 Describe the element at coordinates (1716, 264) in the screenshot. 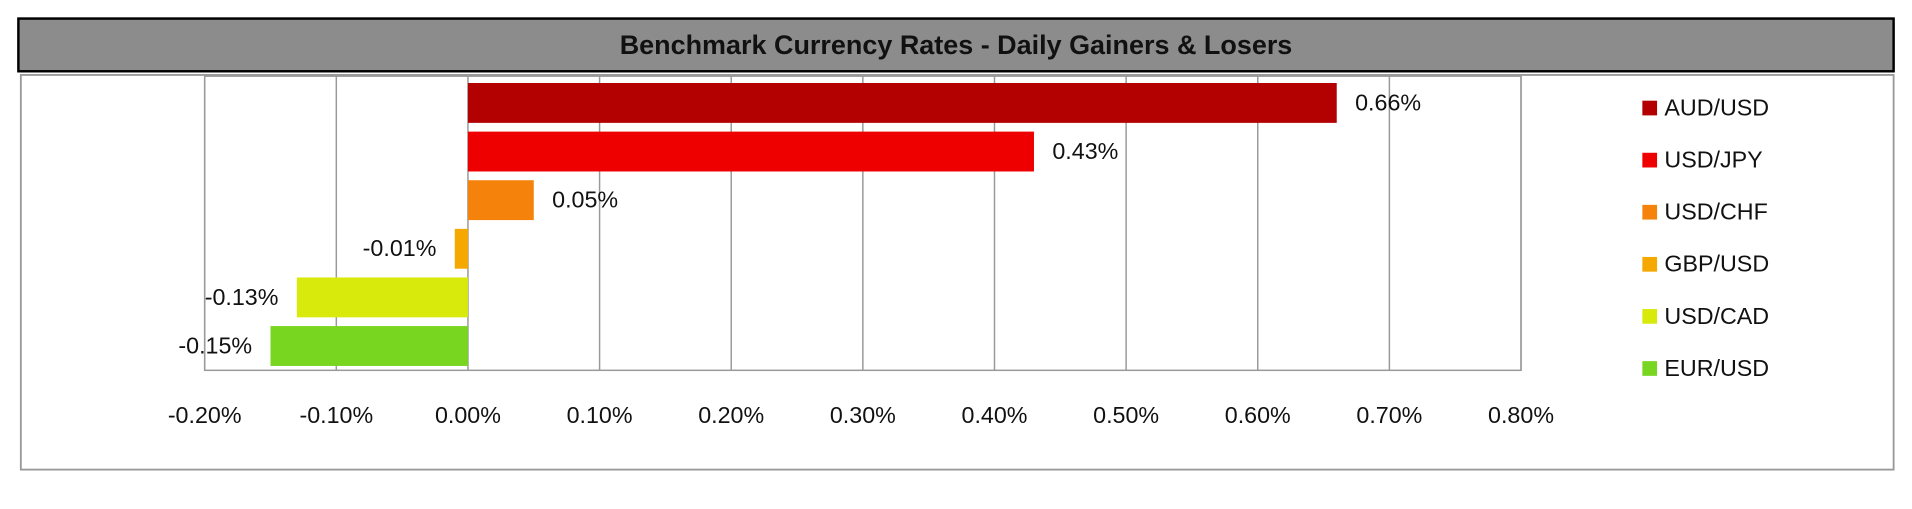

I see `legend-label: GBP/USD` at that location.